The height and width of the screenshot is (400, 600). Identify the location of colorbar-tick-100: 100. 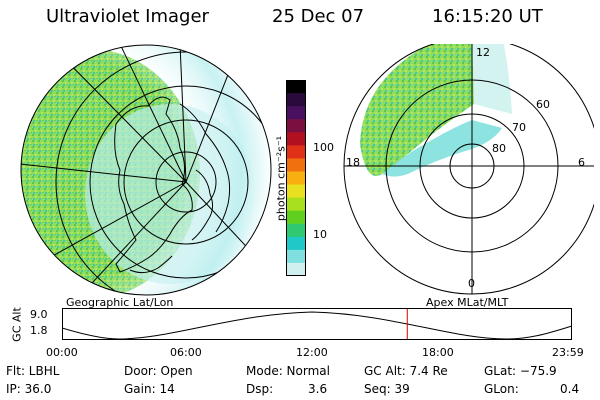
(323, 147).